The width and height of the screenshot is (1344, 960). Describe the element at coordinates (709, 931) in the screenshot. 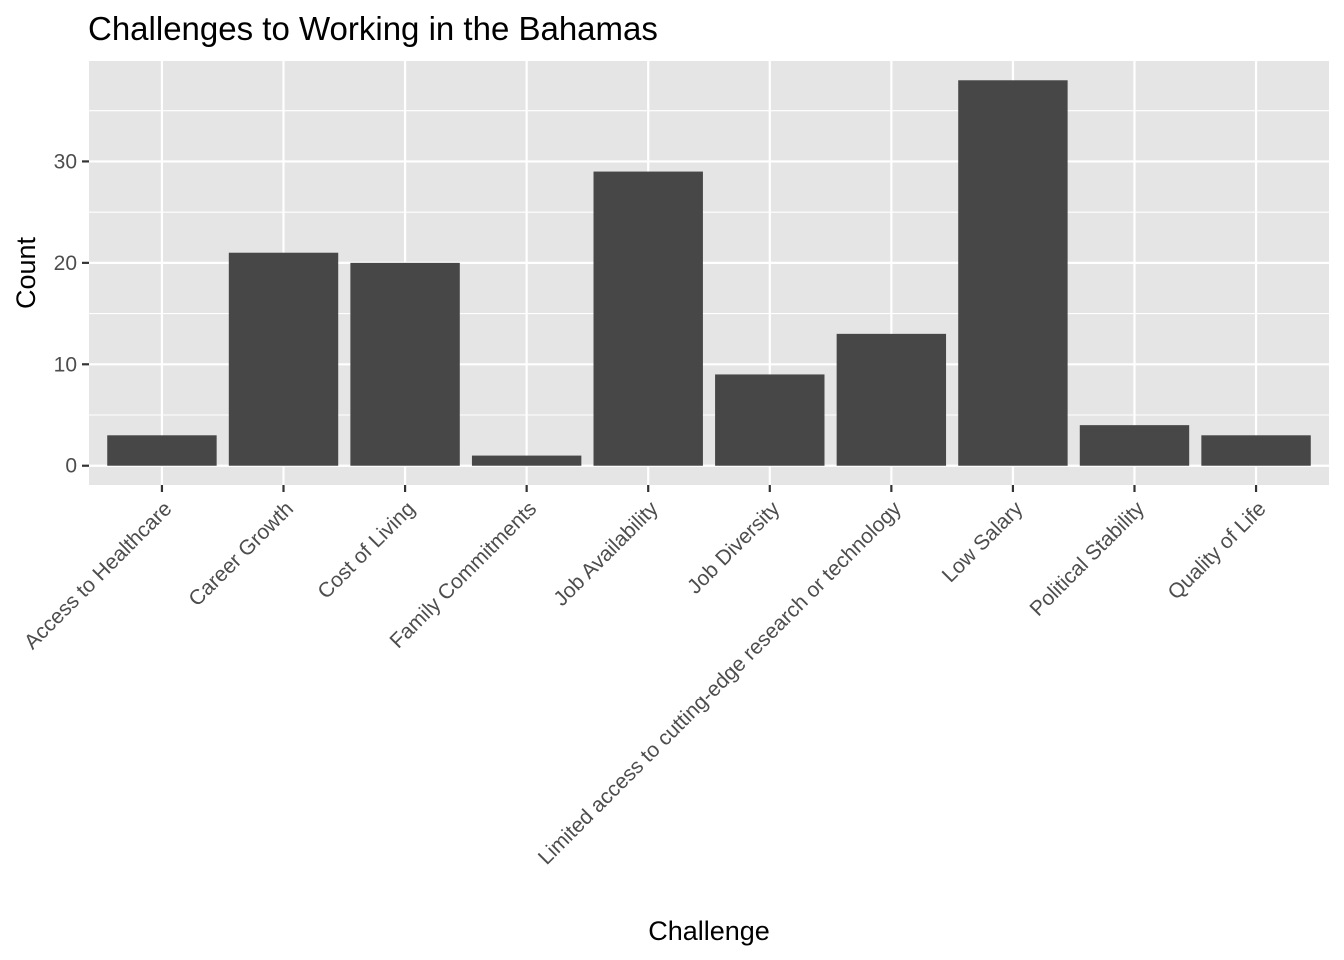

I see `x-axis-title: Challenge` at that location.